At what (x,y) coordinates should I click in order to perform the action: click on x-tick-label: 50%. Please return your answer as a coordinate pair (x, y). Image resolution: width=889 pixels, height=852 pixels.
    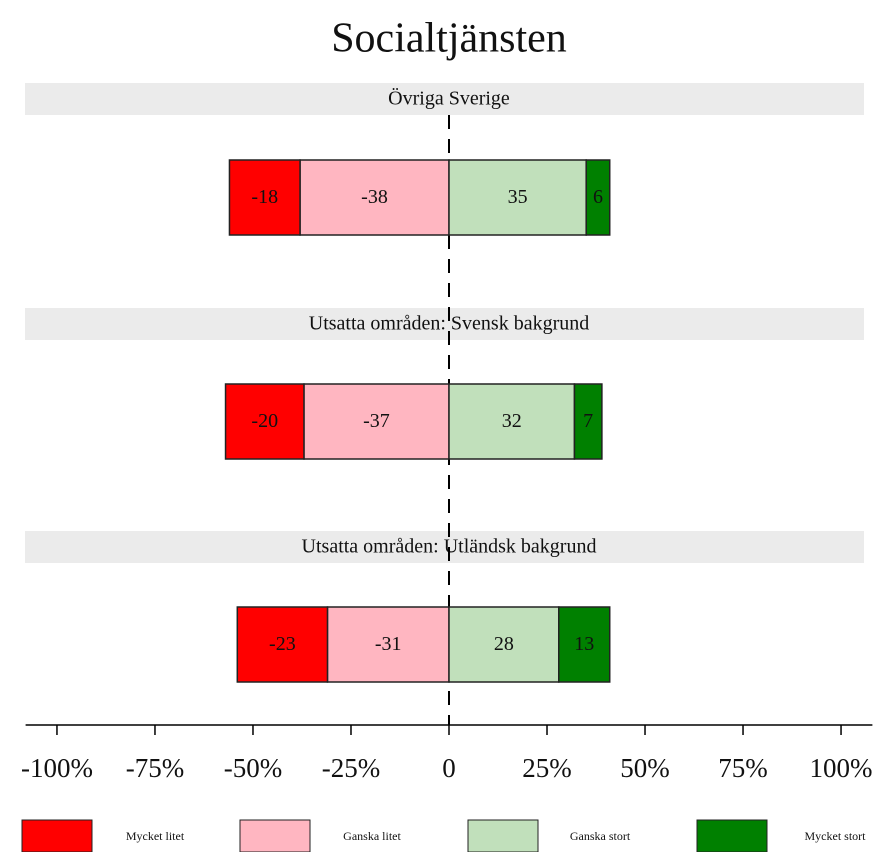
    Looking at the image, I should click on (645, 768).